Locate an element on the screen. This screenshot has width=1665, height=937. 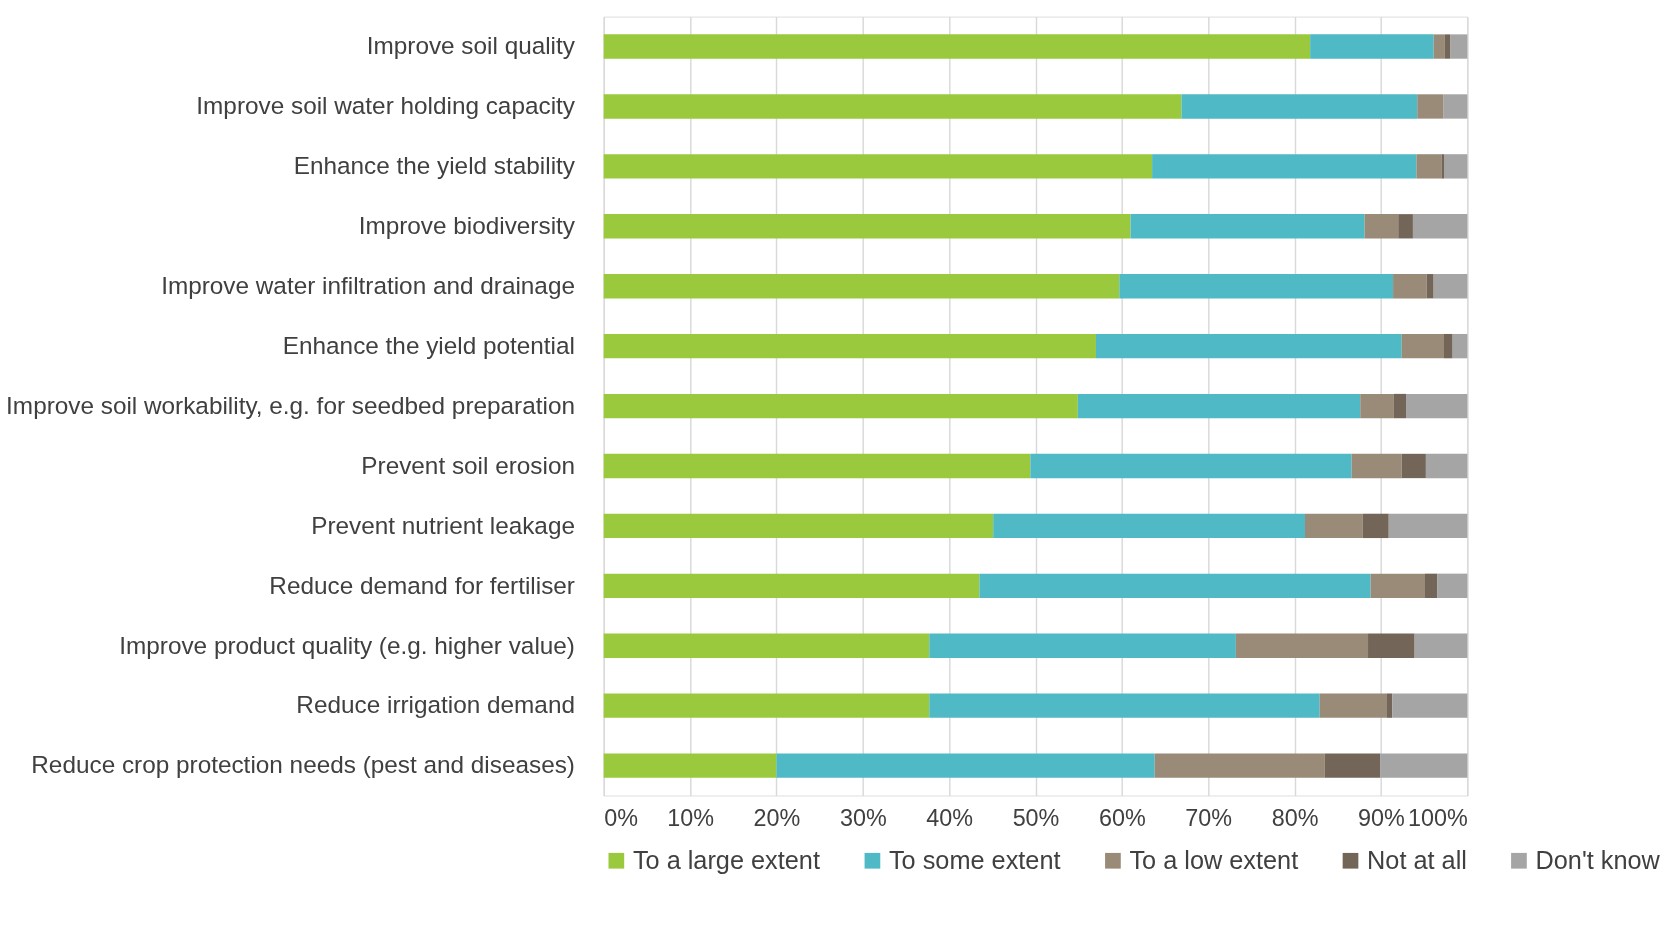
y-tick-label: Improve biodiversity is located at coordinates (467, 226).